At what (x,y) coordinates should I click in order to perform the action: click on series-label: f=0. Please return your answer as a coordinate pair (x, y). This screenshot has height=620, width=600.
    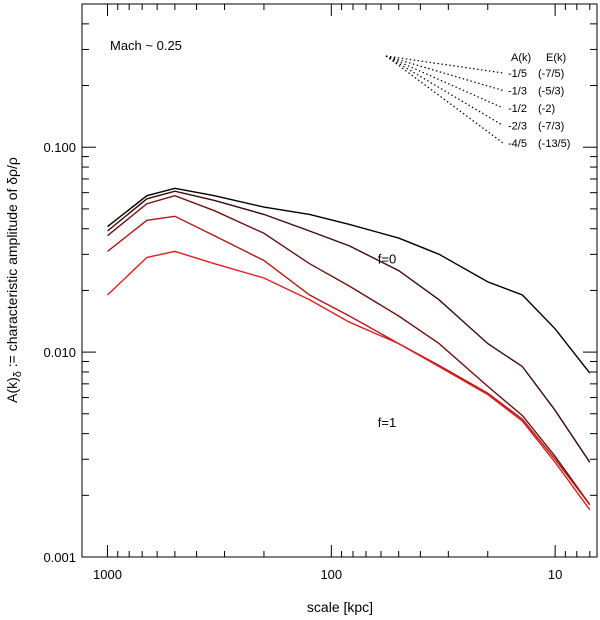
    Looking at the image, I should click on (387, 259).